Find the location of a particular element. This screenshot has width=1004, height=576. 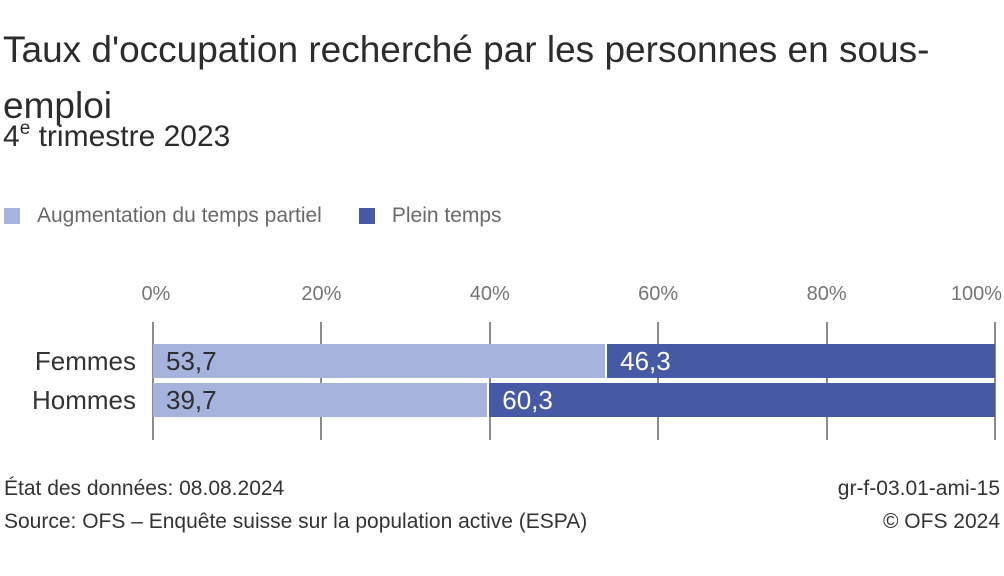

x-axis-tick-label: 0% is located at coordinates (156, 294).